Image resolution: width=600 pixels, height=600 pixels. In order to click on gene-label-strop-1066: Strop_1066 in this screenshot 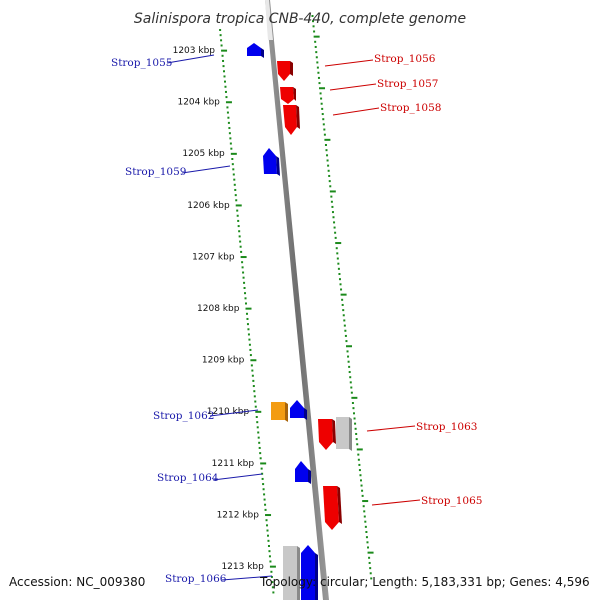, I will do `click(196, 579)`.